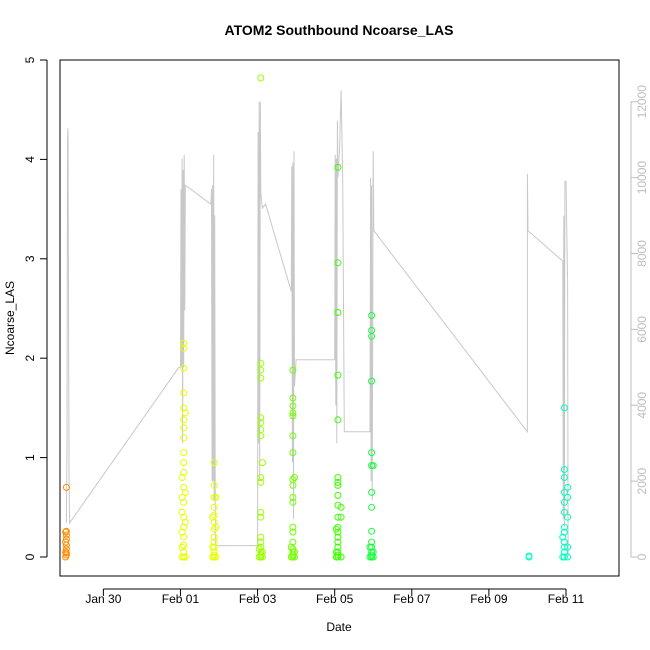  What do you see at coordinates (642, 102) in the screenshot?
I see `y2-tick-label: 12000` at bounding box center [642, 102].